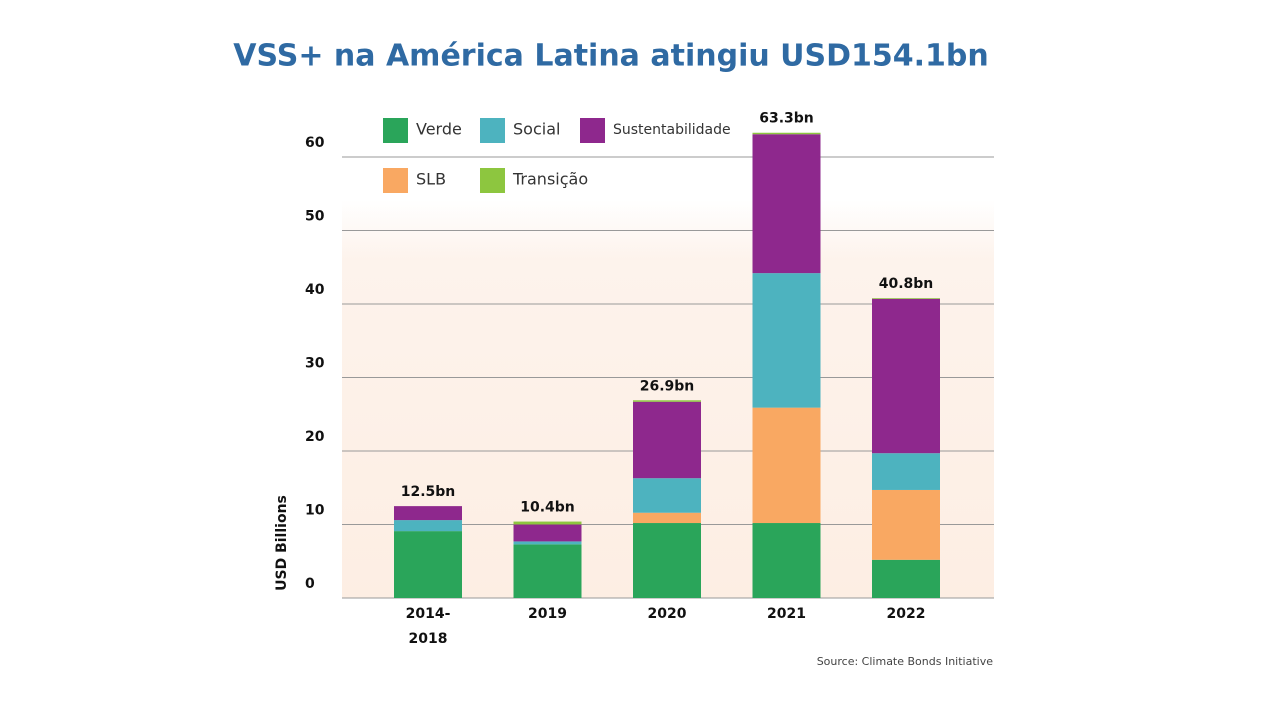 Image resolution: width=1280 pixels, height=724 pixels. I want to click on x-tick-label: 2014-2018, so click(428, 626).